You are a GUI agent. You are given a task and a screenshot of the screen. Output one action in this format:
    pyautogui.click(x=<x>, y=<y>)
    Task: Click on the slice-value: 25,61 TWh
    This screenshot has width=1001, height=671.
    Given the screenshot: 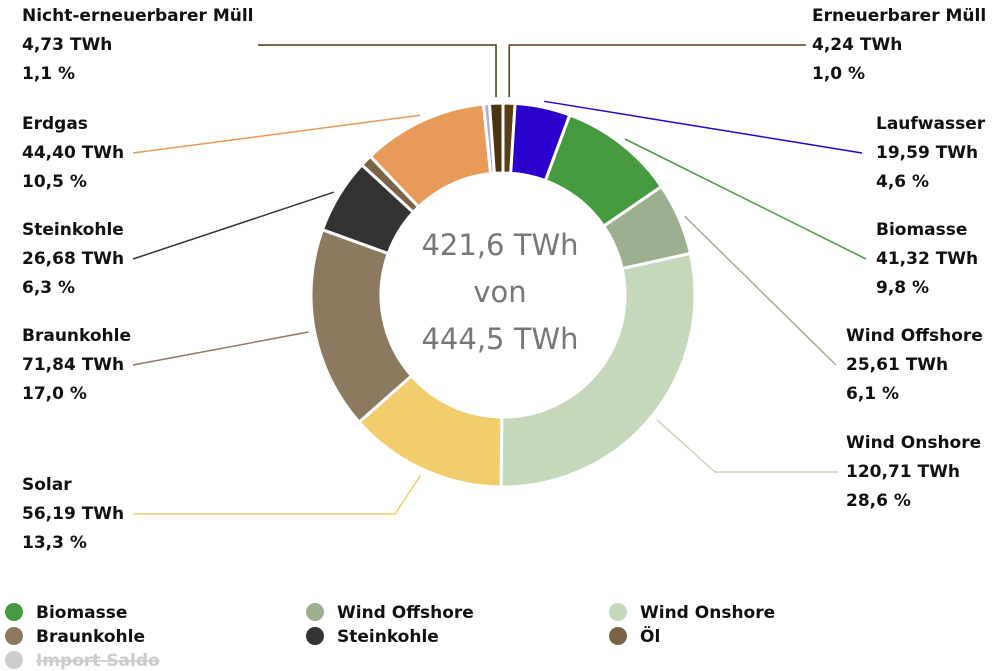 What is the action you would take?
    pyautogui.click(x=897, y=365)
    